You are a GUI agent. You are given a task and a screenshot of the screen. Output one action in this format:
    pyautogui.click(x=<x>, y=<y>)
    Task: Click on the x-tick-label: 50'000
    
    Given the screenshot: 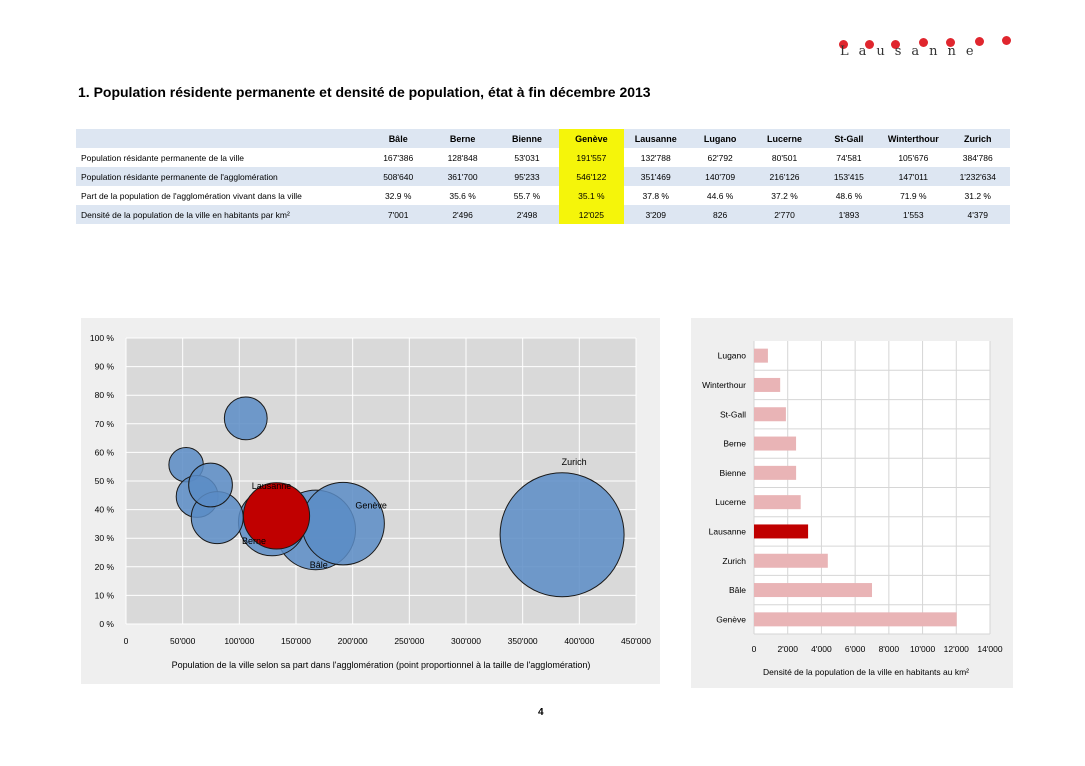 What is the action you would take?
    pyautogui.click(x=183, y=641)
    